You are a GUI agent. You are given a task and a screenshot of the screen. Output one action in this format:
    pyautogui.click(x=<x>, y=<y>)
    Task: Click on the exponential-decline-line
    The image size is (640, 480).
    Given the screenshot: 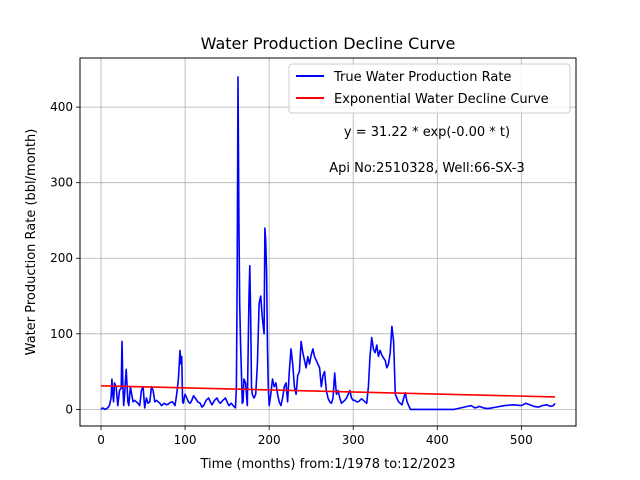 What is the action you would take?
    pyautogui.click(x=328, y=391)
    